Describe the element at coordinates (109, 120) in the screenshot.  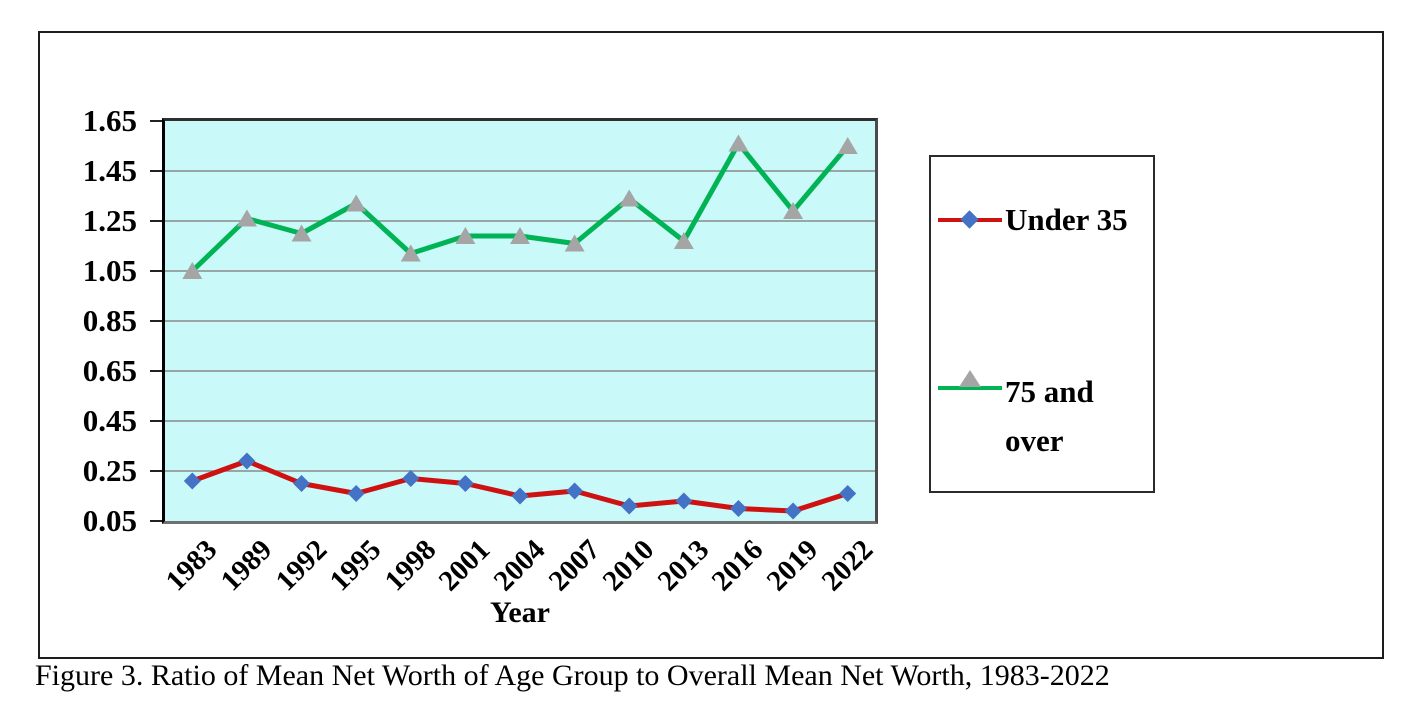
I see `y-tick-label: 1.65` at that location.